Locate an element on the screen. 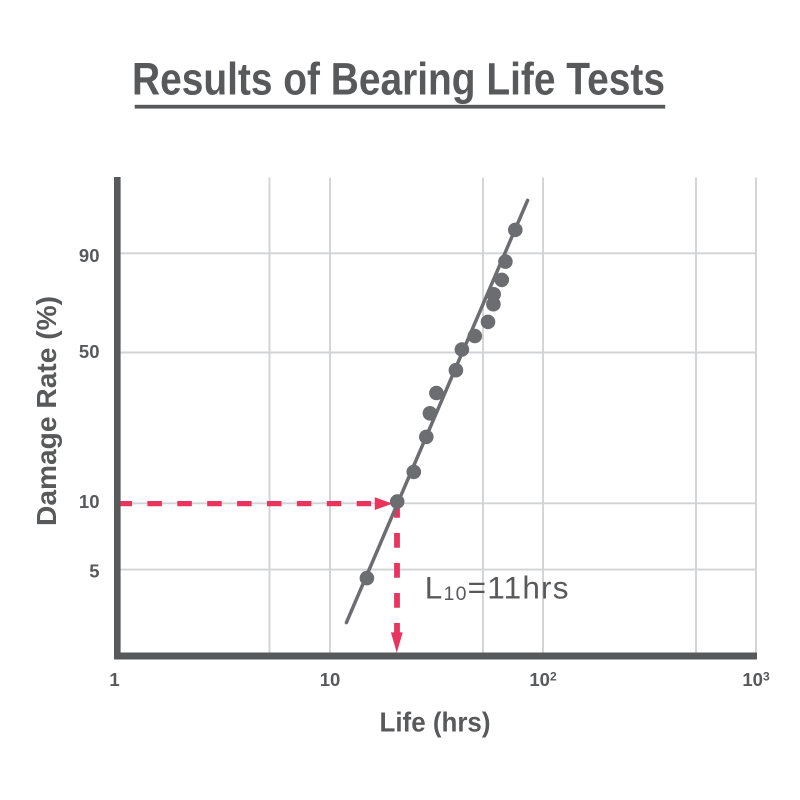 This screenshot has height=800, width=800. svg-text: 1 is located at coordinates (114, 679).